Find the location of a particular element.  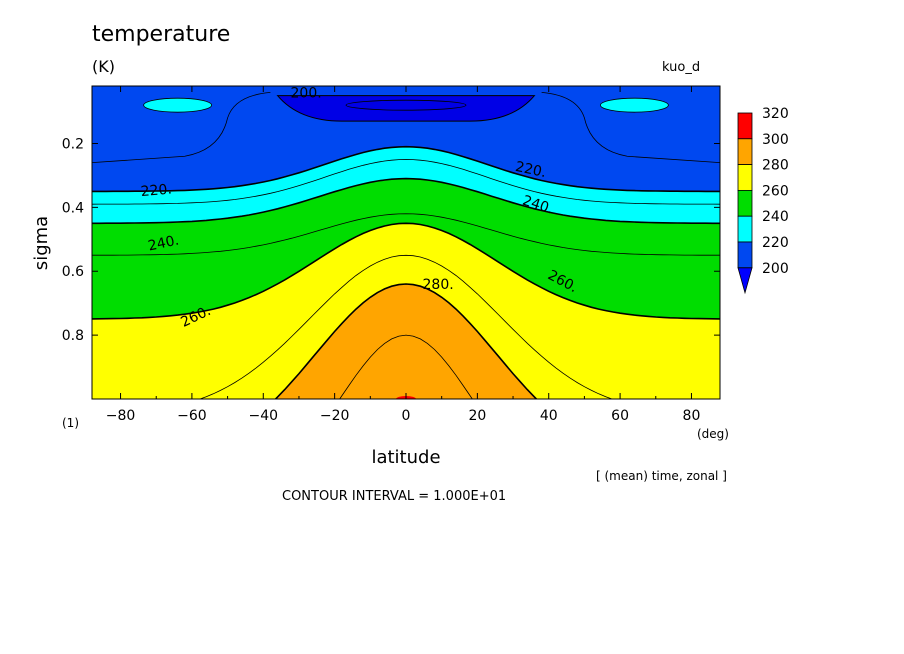

run-label: kuo_d is located at coordinates (681, 67).